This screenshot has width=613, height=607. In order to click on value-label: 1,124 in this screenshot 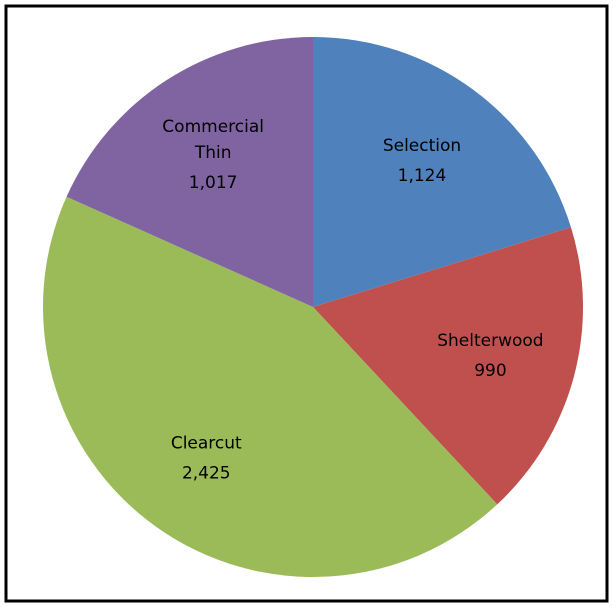, I will do `click(422, 176)`.